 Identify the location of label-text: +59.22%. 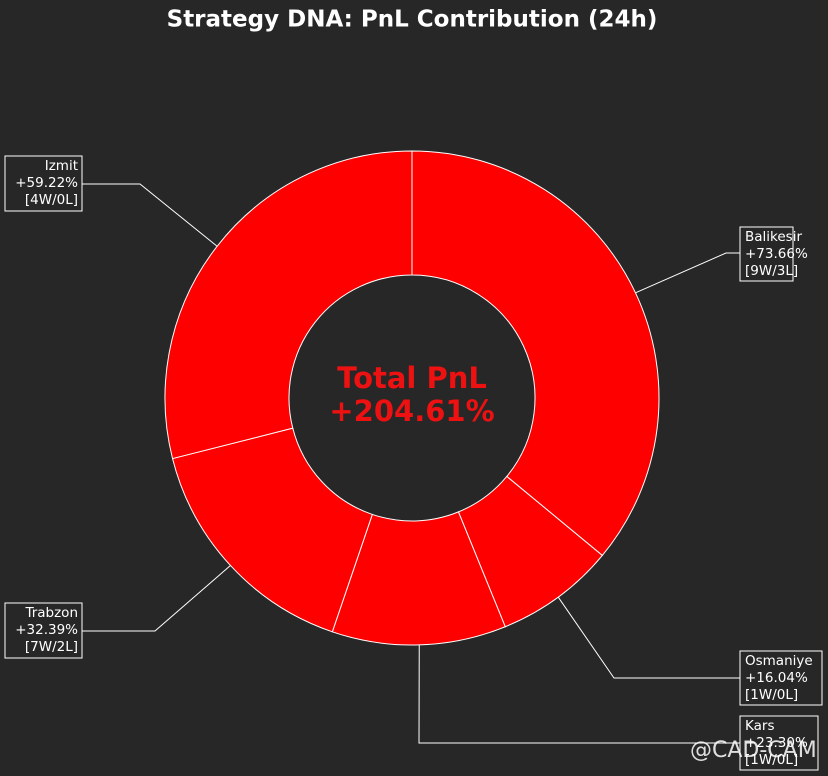
(46, 183).